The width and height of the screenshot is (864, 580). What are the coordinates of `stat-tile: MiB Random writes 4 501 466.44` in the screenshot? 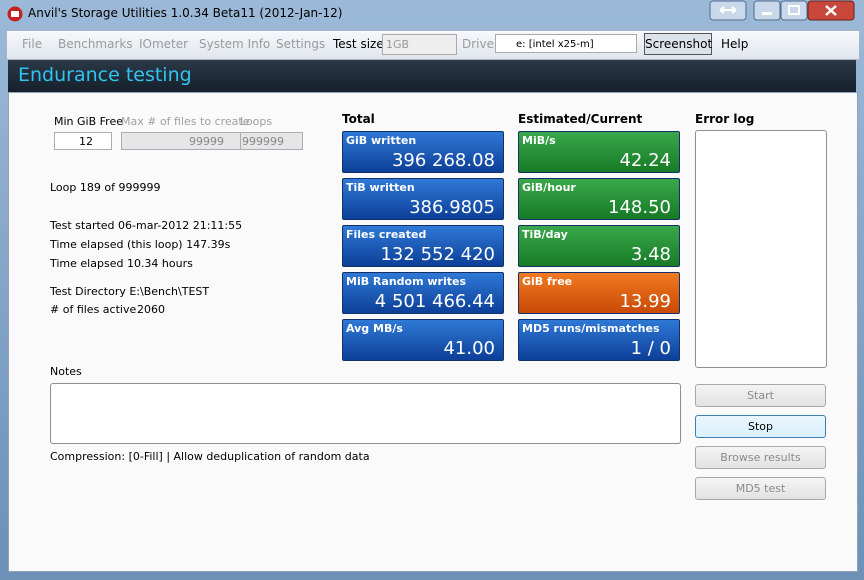 It's located at (423, 293).